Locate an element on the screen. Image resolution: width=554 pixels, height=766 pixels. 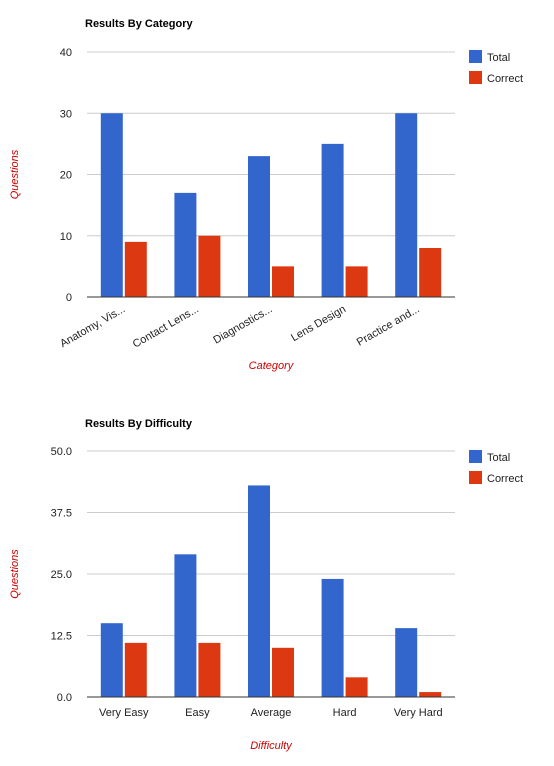
x-tick-label: Lens Design is located at coordinates (318, 323).